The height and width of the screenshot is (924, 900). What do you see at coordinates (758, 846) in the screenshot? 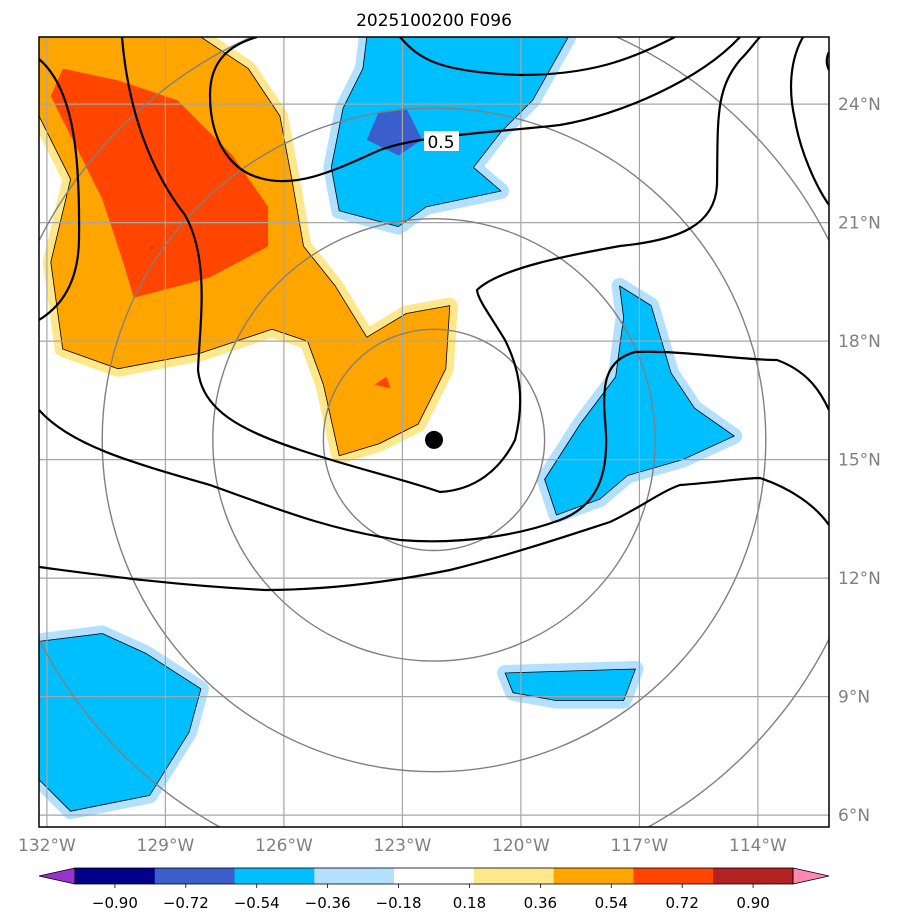
I see `x-tick-label: 114°W` at bounding box center [758, 846].